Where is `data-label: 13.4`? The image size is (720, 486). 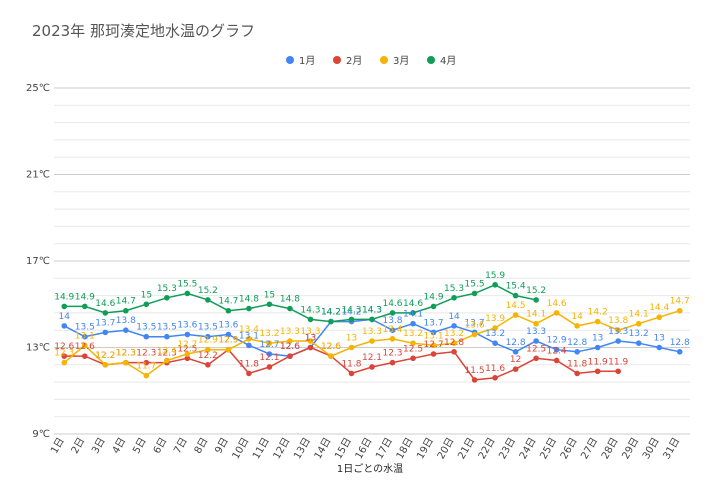 data-label: 13.4 is located at coordinates (392, 330).